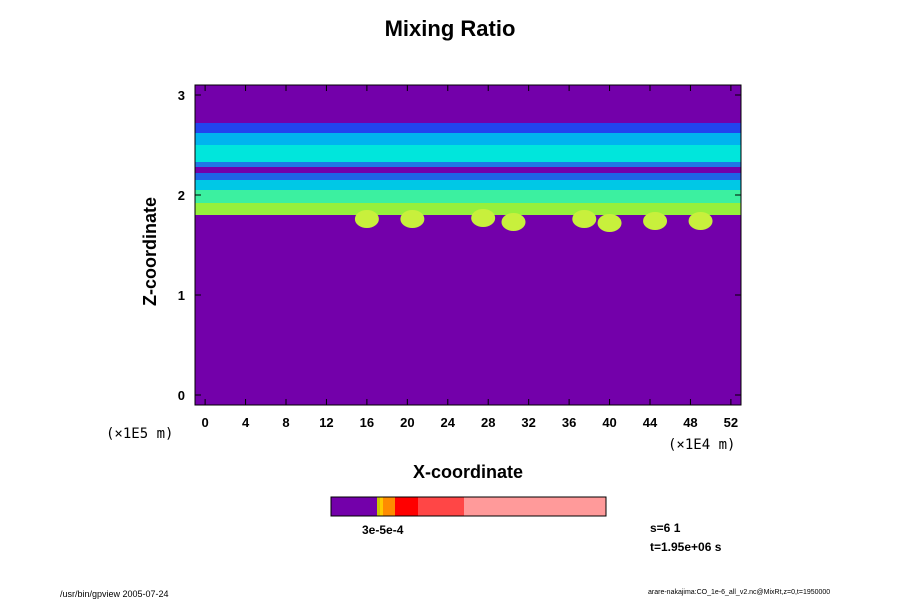 The height and width of the screenshot is (600, 900). What do you see at coordinates (450, 28) in the screenshot?
I see `chart-title: Mixing Ratio` at bounding box center [450, 28].